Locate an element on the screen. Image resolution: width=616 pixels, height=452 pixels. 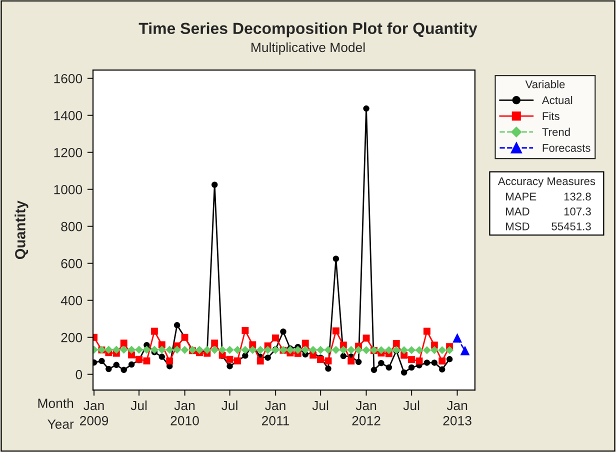
y-tick-label: 400 is located at coordinates (71, 301).